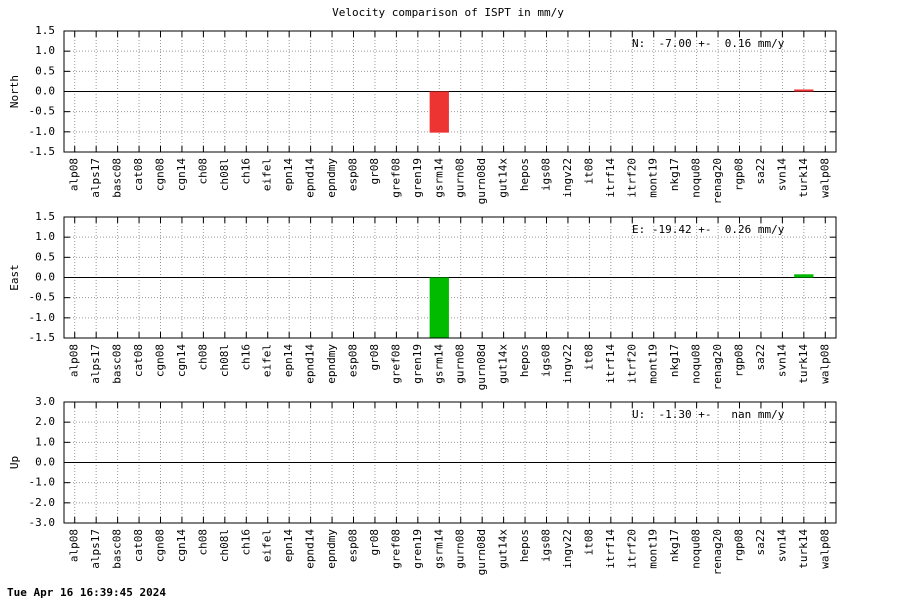 The width and height of the screenshot is (900, 600). I want to click on x-tick-label: nkg17, so click(674, 174).